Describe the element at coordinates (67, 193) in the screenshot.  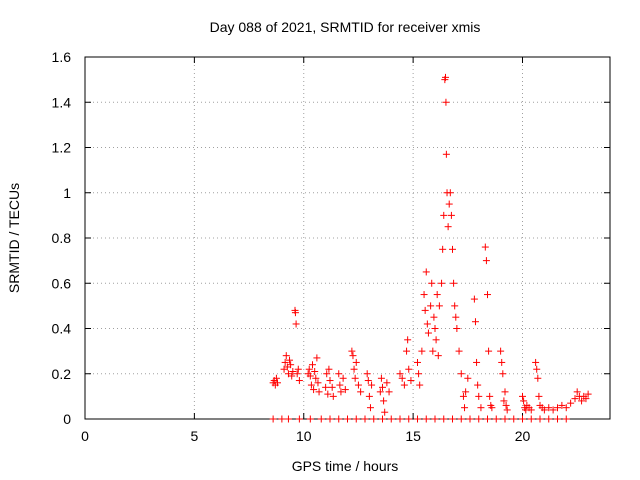
I see `y-tick-label: 1` at that location.